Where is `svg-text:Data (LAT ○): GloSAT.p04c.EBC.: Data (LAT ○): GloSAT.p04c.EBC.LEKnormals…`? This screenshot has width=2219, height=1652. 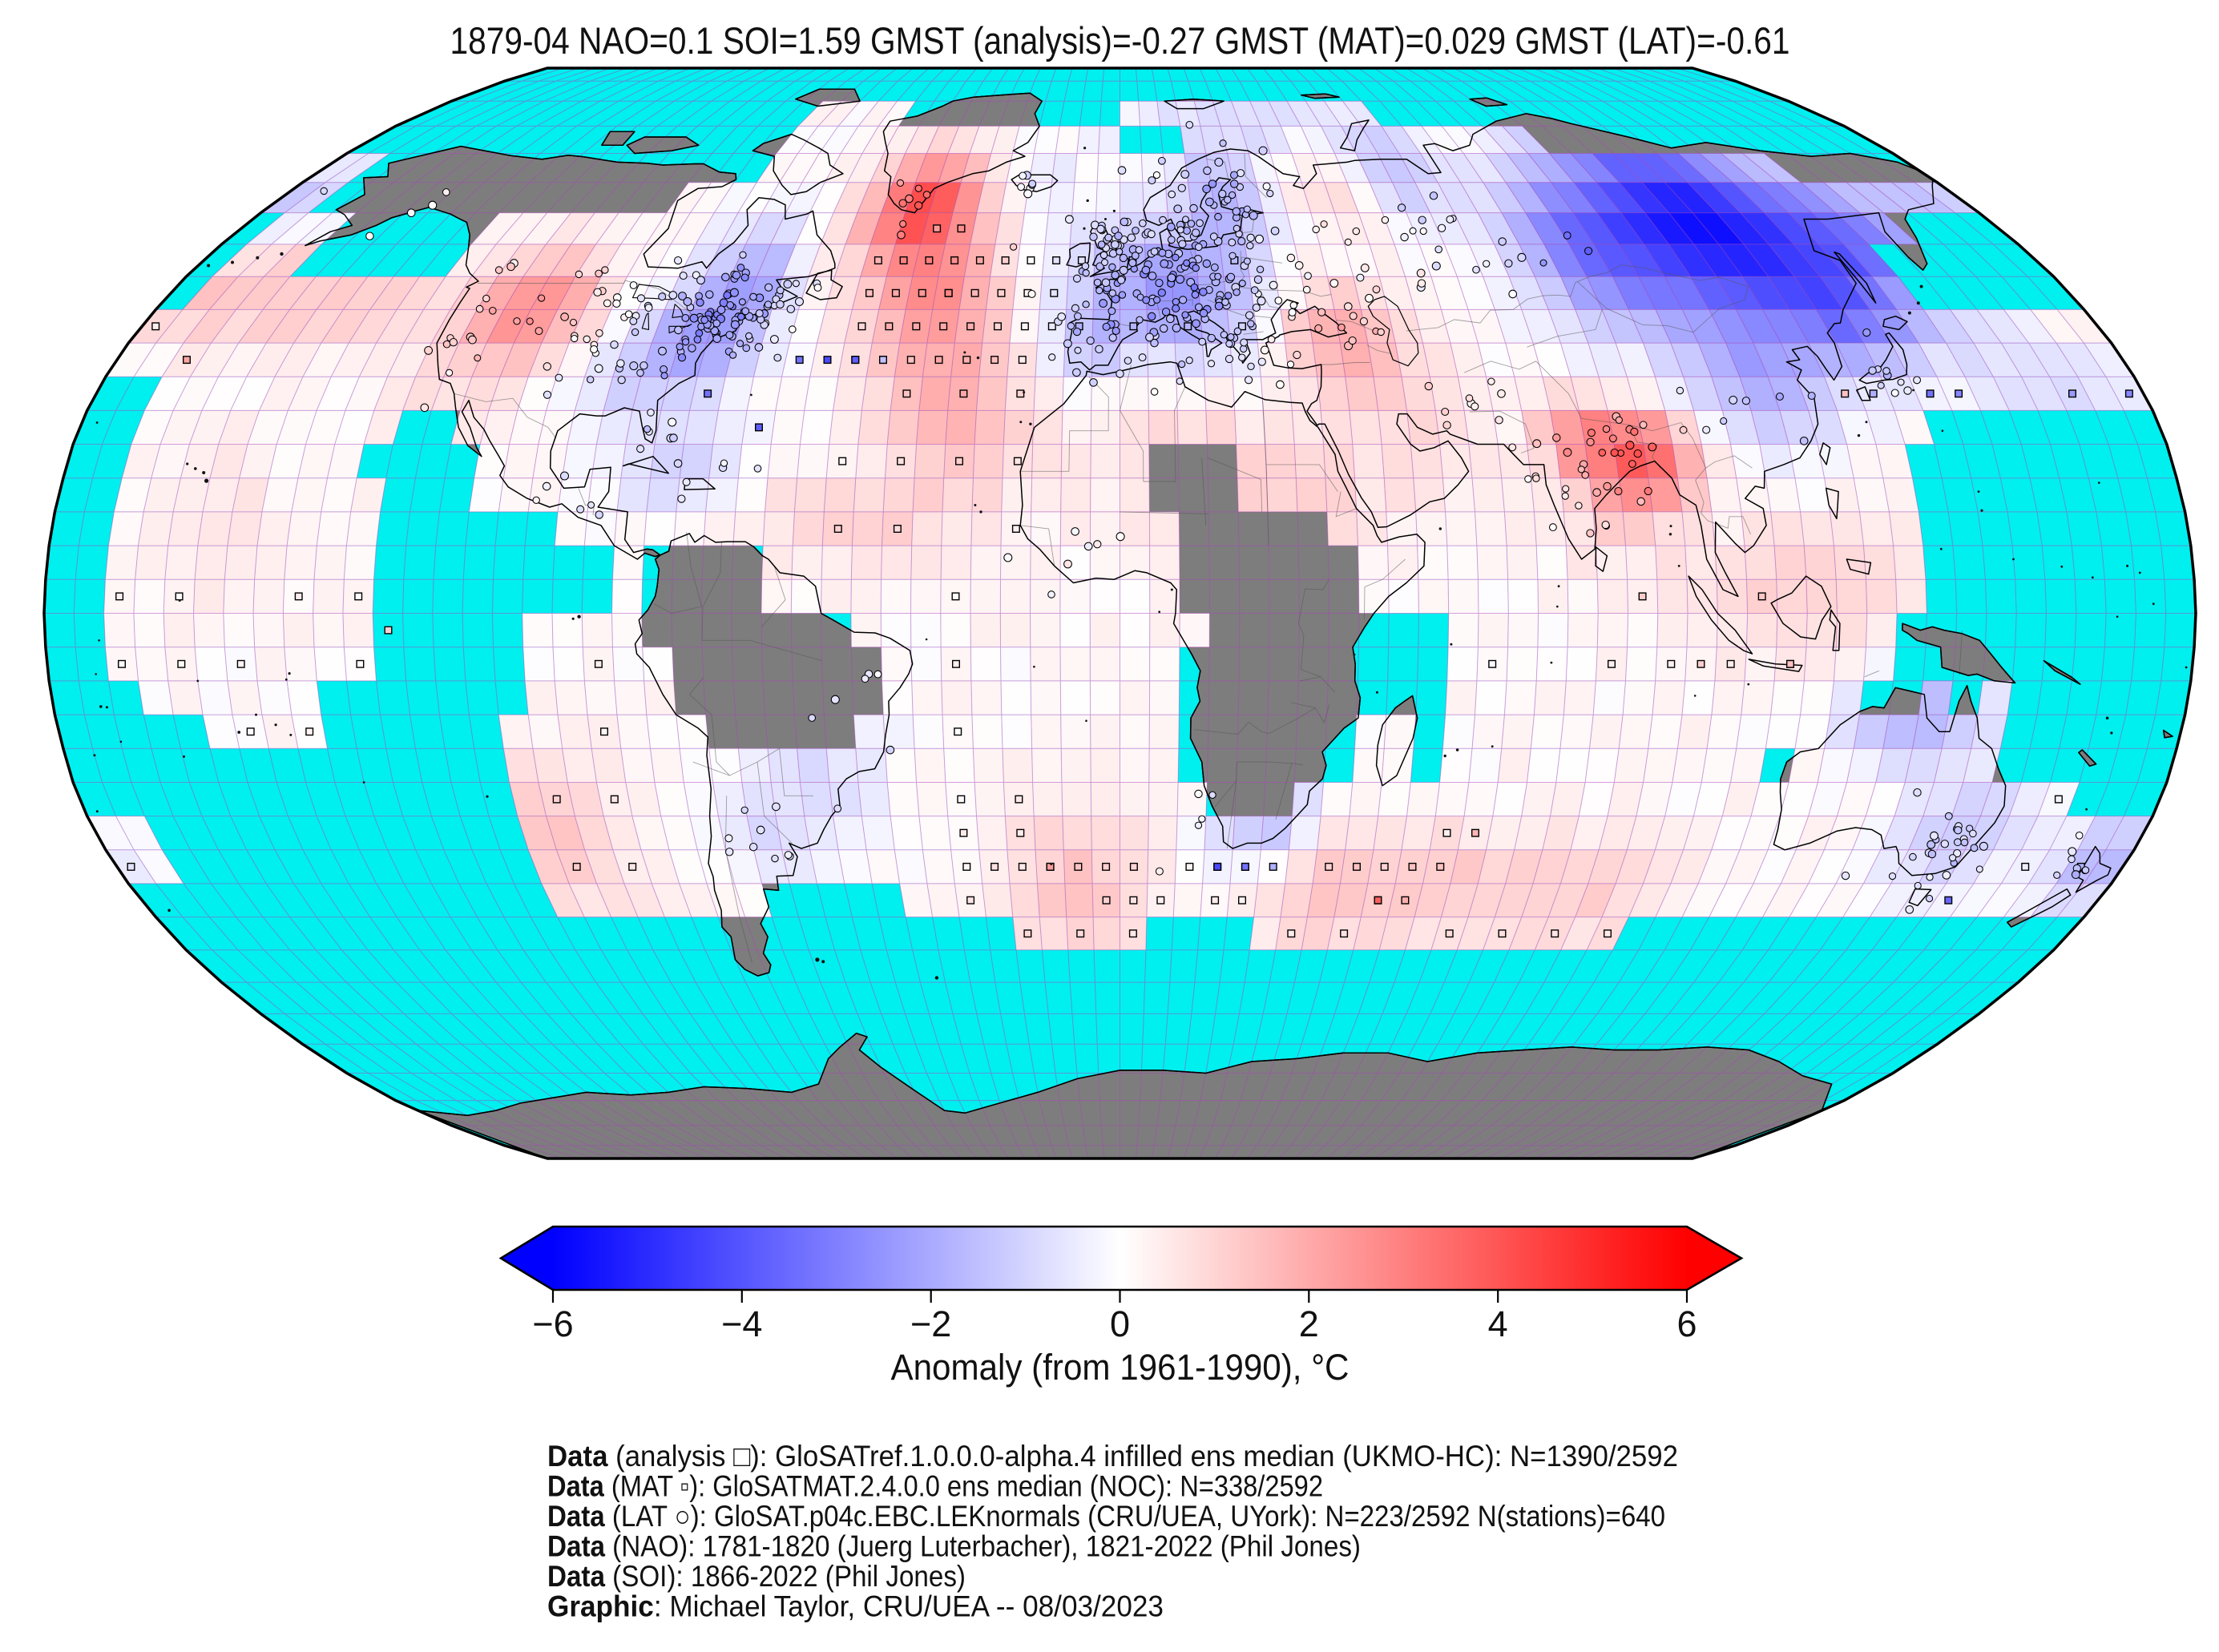 svg-text:Data (LAT ○): GloSAT.p04c.EBC.: Data (LAT ○): GloSAT.p04c.EBC.LEKnormals… is located at coordinates (1106, 1517).